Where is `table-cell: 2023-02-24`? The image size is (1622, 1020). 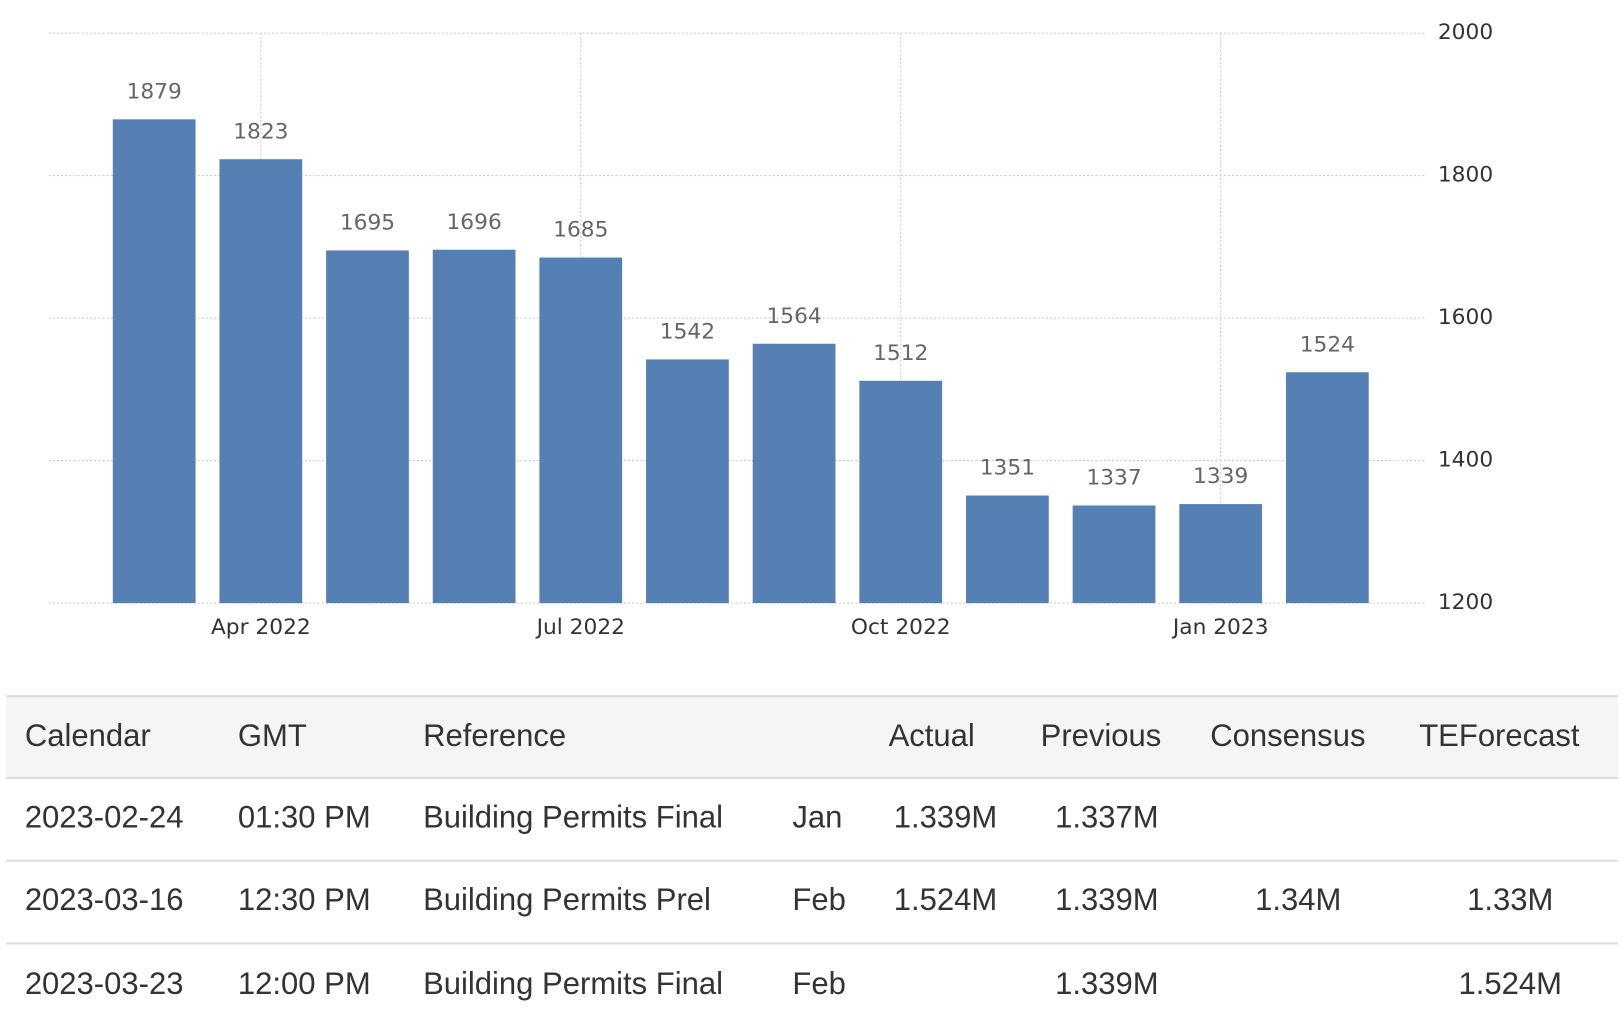 table-cell: 2023-02-24 is located at coordinates (104, 817).